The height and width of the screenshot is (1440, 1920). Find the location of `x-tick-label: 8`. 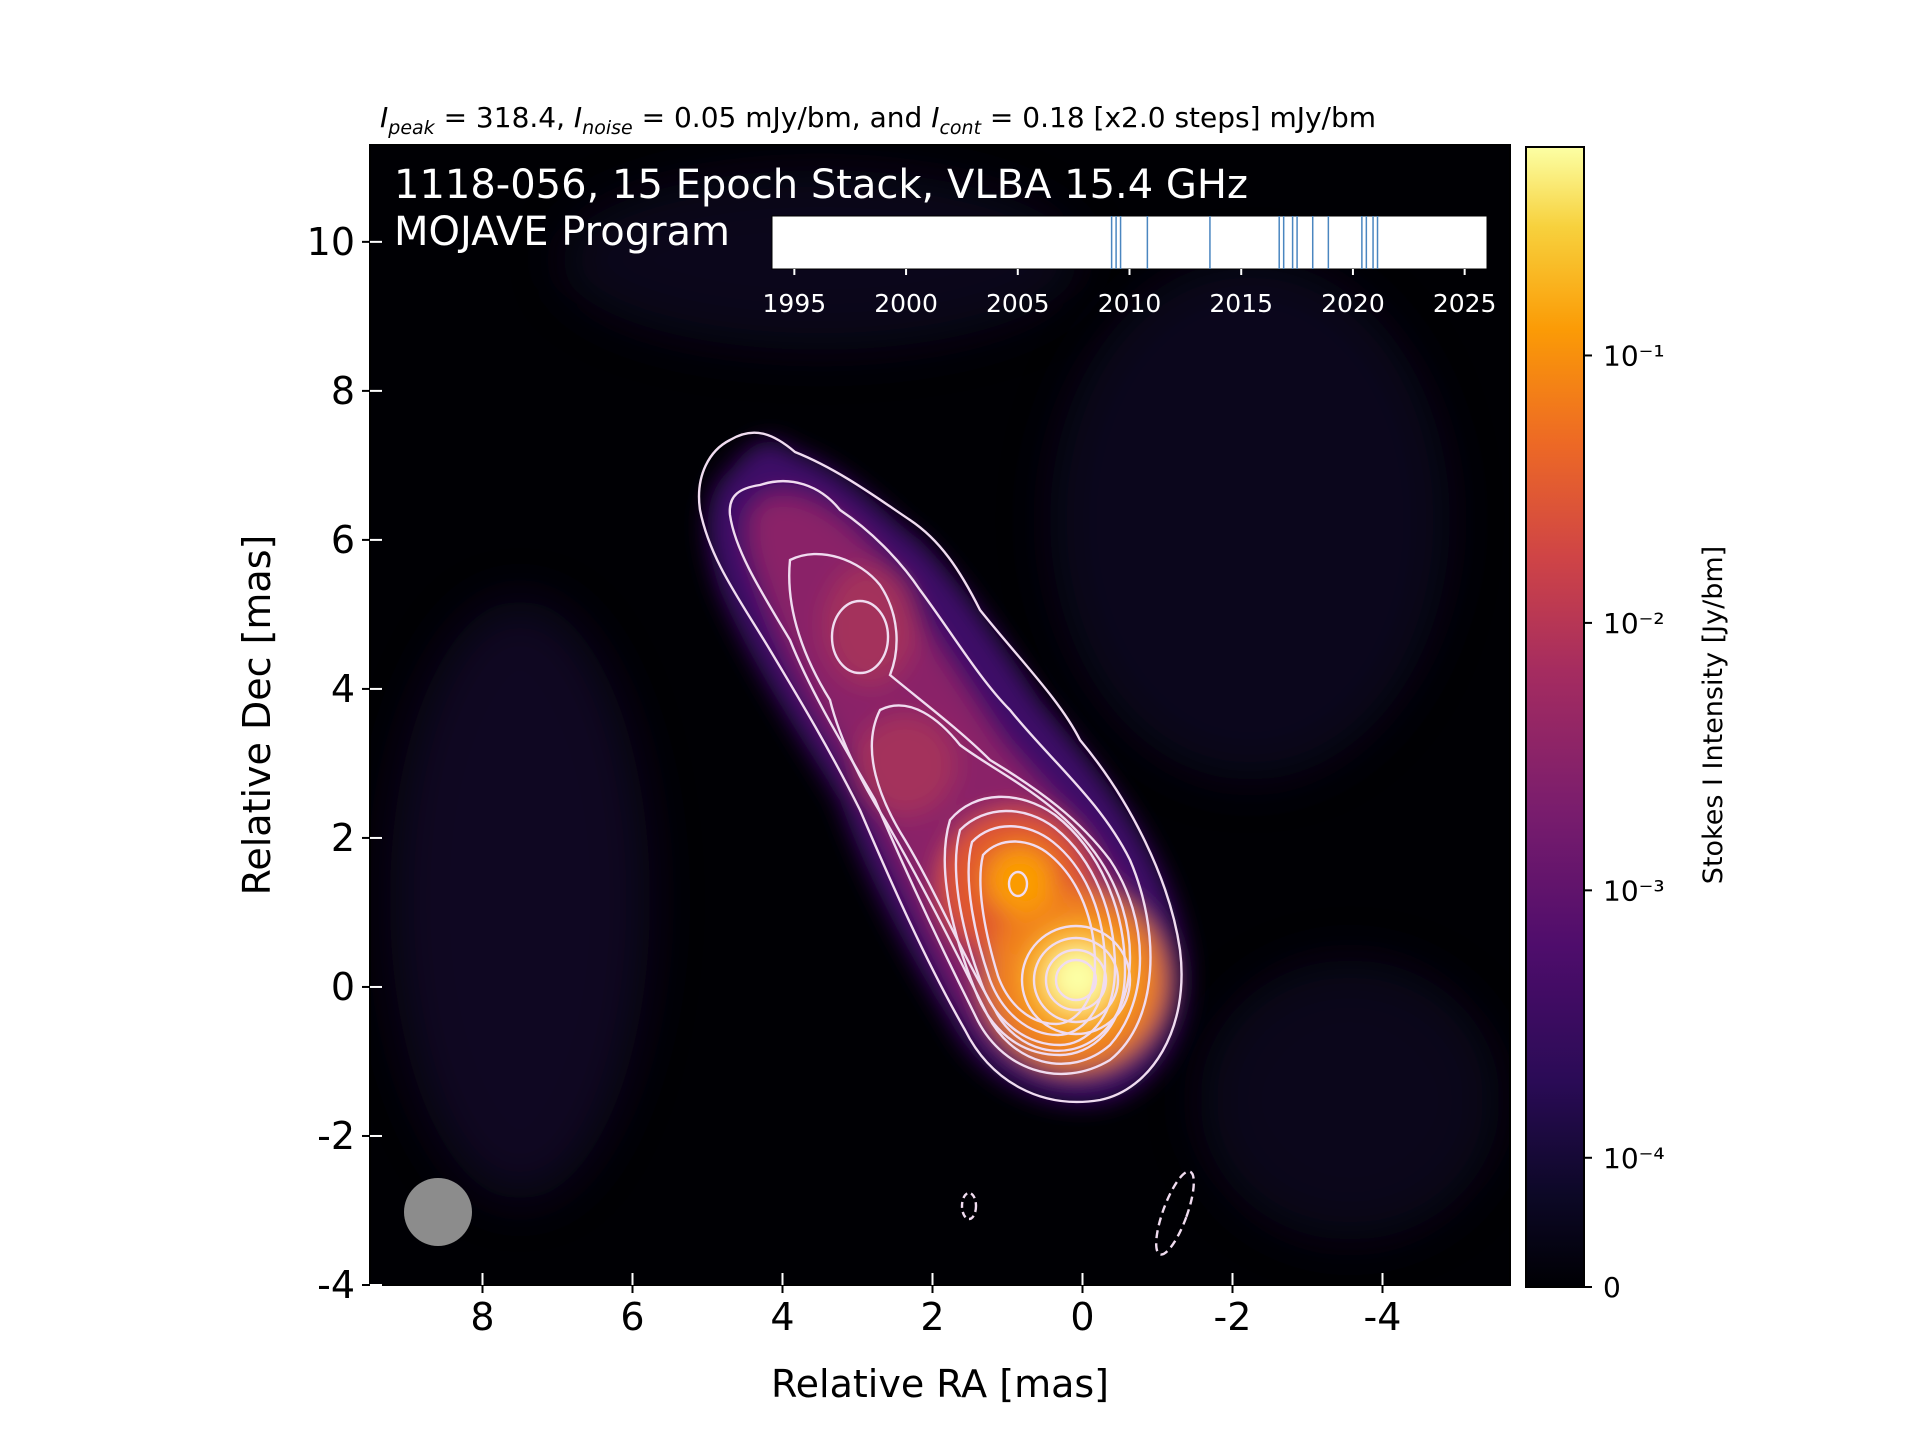

x-tick-label: 8 is located at coordinates (482, 1317).